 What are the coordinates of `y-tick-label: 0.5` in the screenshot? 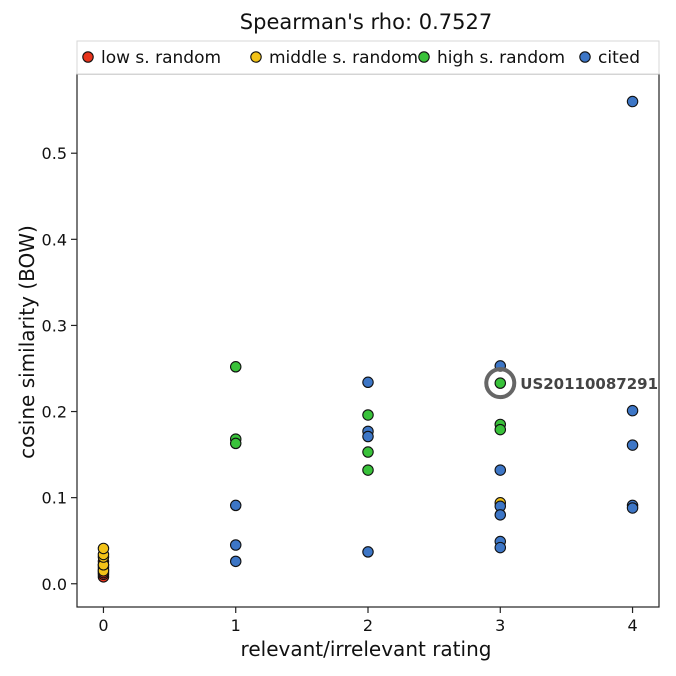 It's located at (54, 153).